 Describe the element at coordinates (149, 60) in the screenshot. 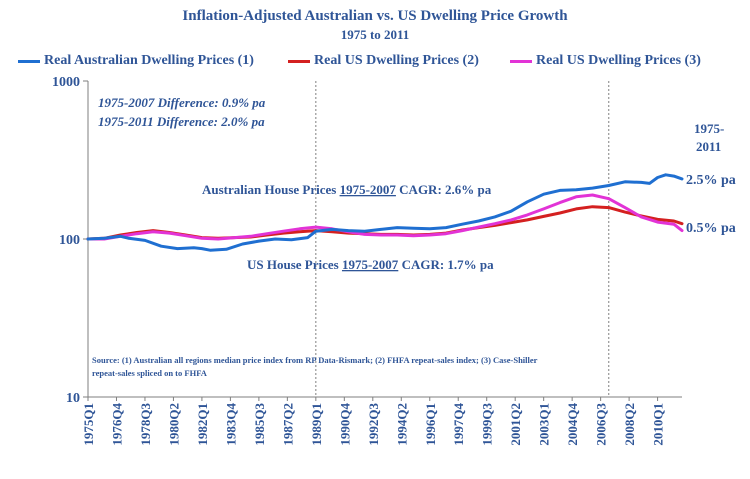

I see `legend-label-australian: Real Australian Dwelling Prices (1)` at that location.